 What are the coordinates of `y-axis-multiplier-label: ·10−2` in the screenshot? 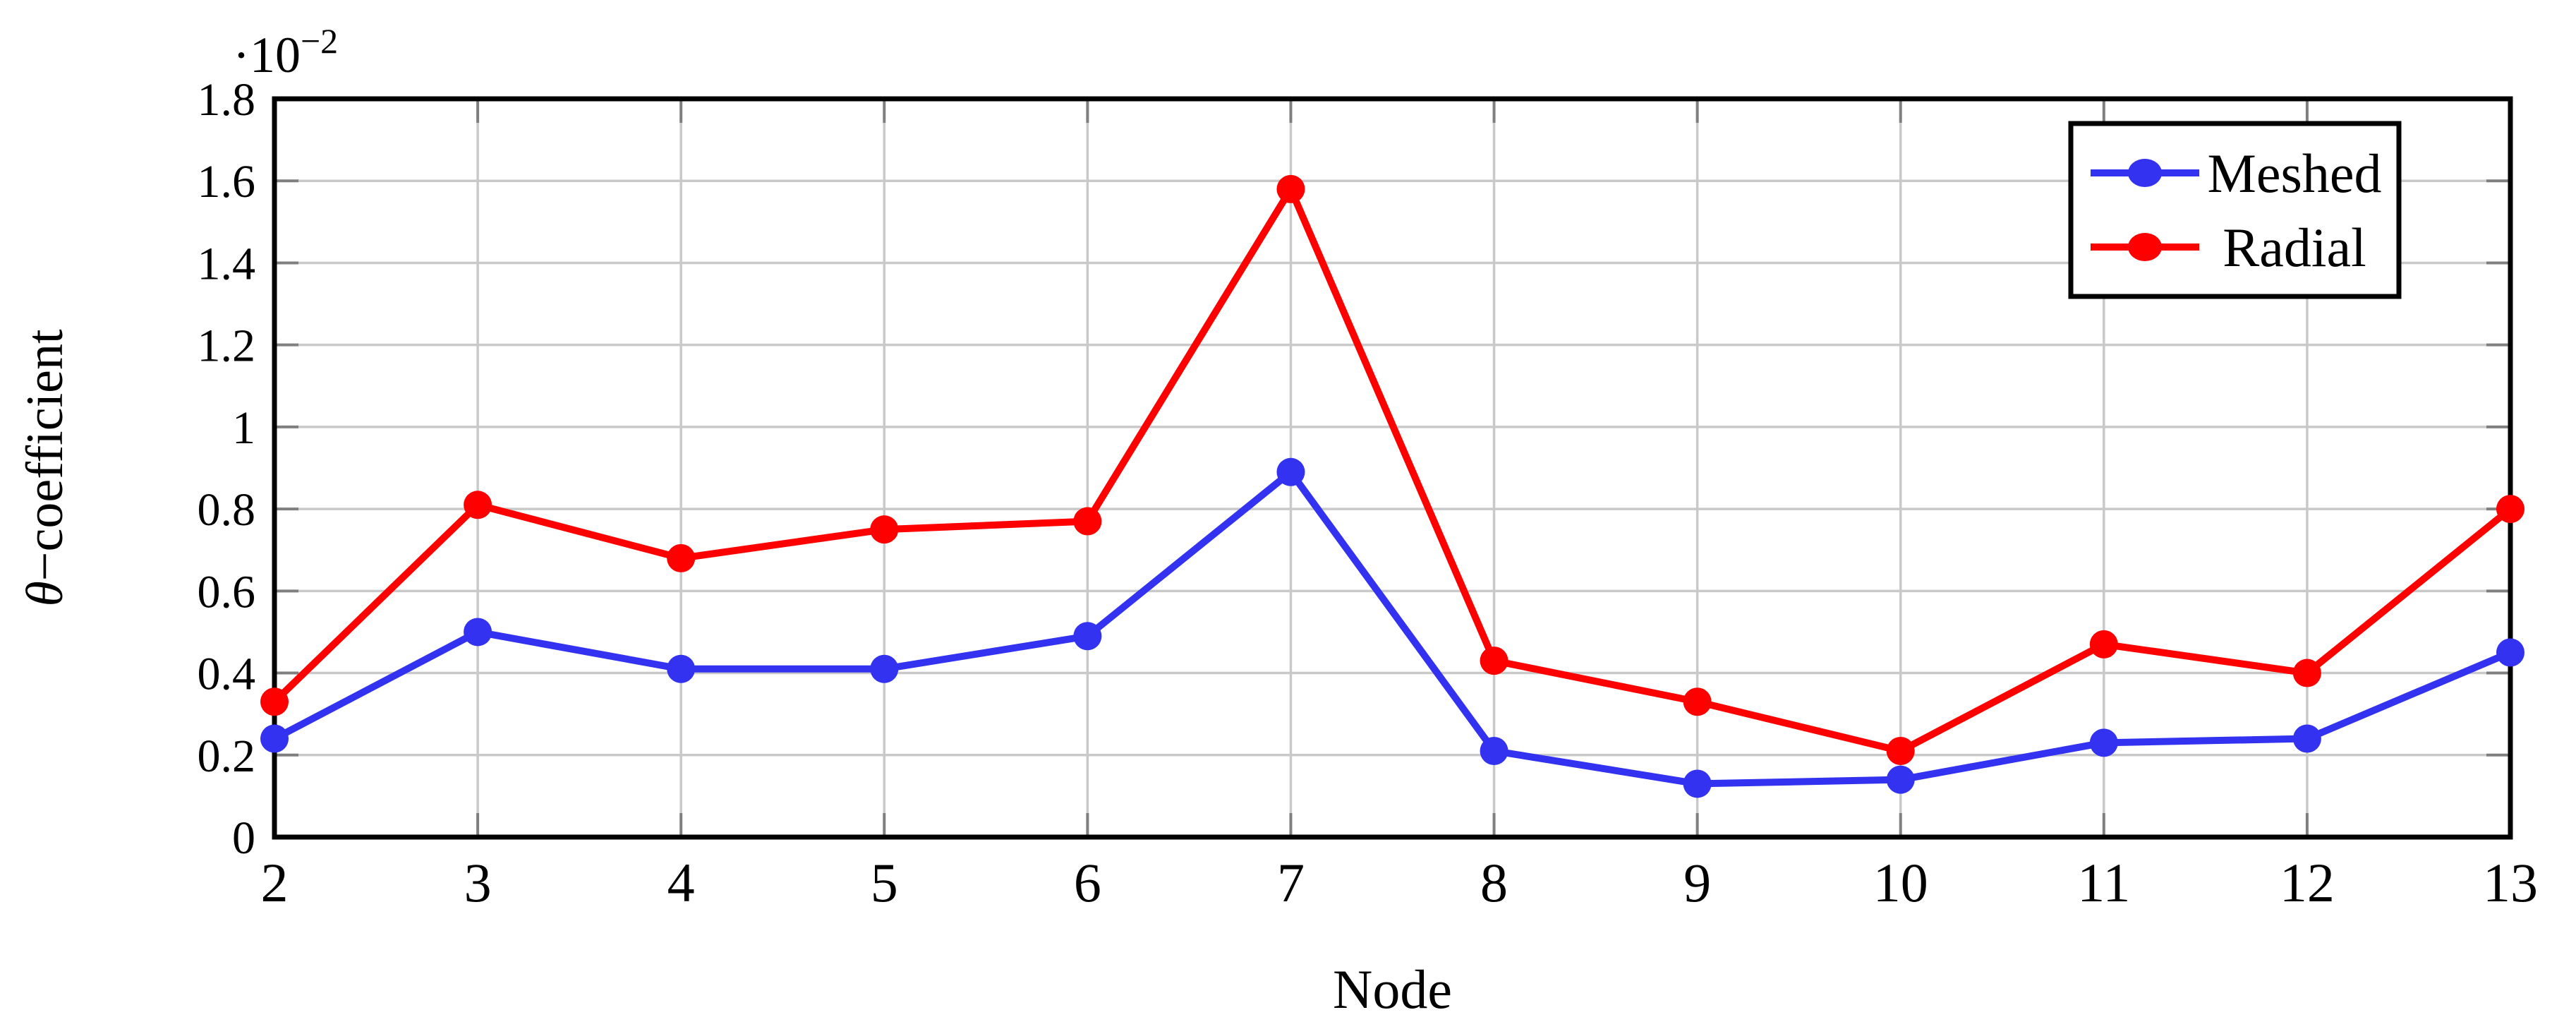 It's located at (285, 52).